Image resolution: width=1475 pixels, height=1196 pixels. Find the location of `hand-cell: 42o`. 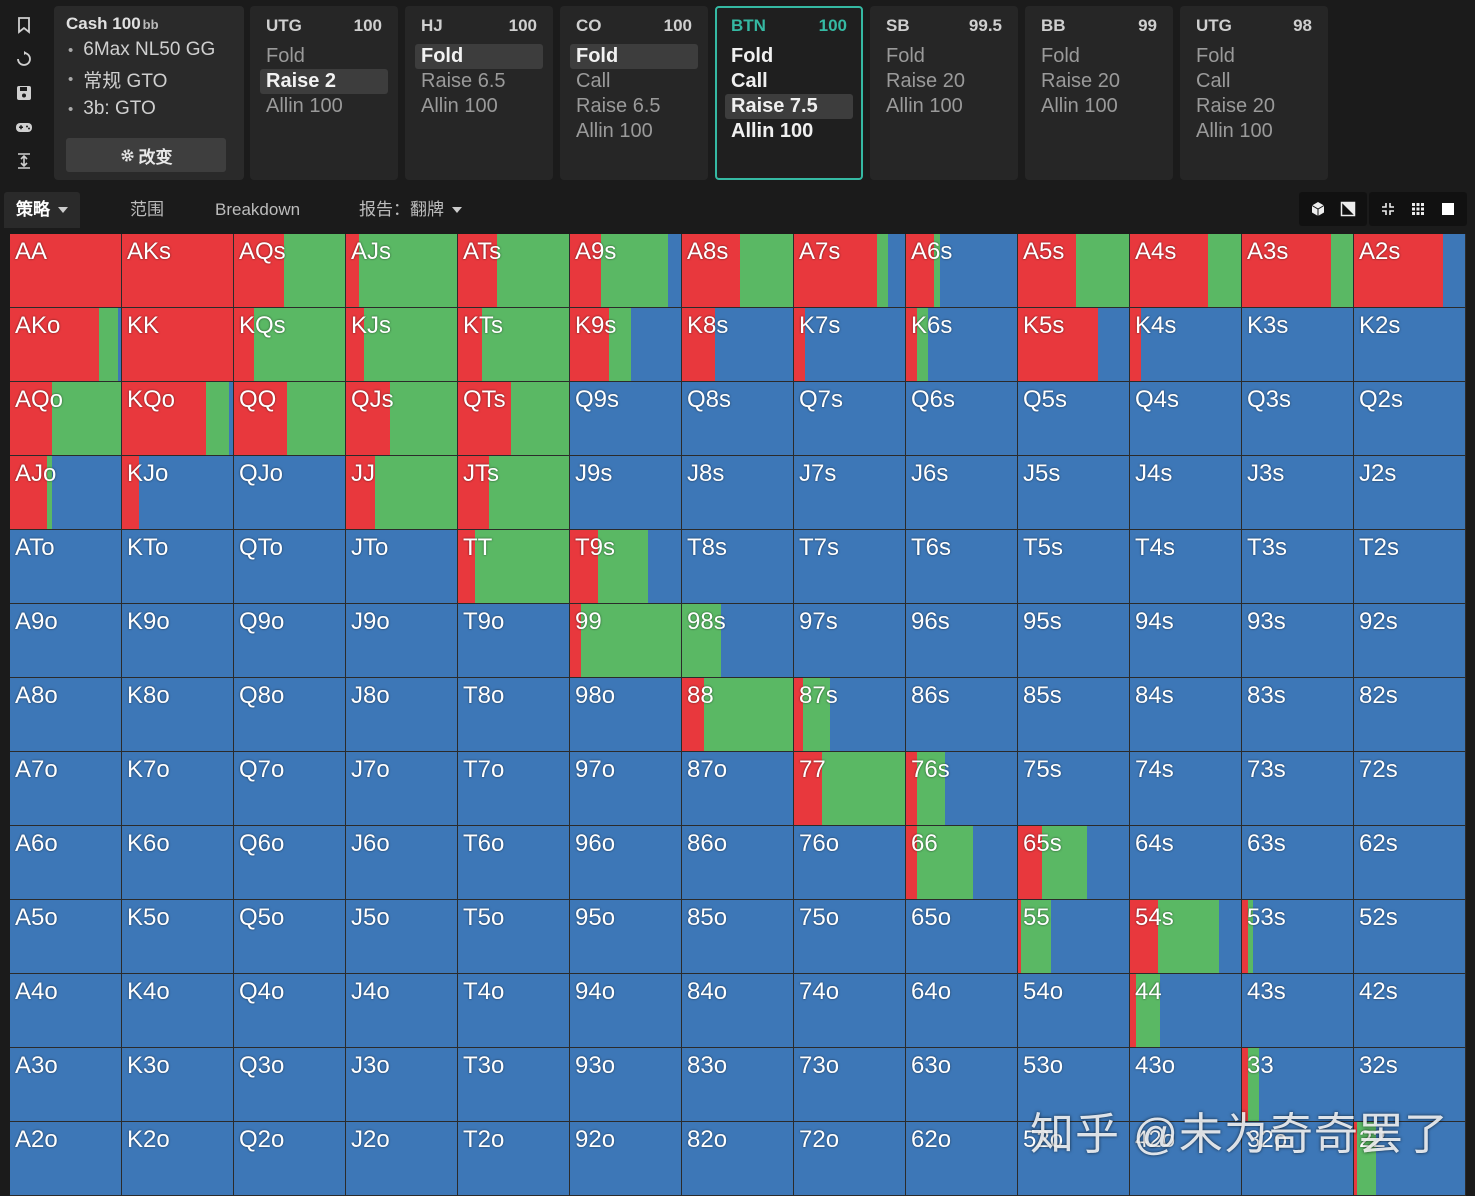

hand-cell: 42o is located at coordinates (1186, 1159).